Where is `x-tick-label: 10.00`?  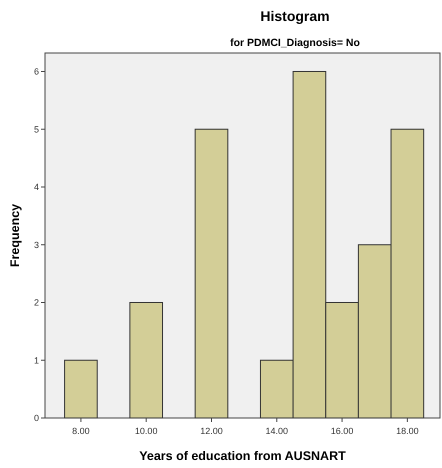
x-tick-label: 10.00 is located at coordinates (146, 431).